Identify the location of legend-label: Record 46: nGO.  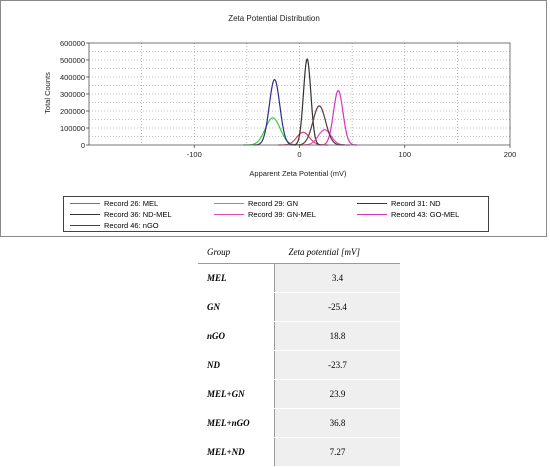
(131, 225).